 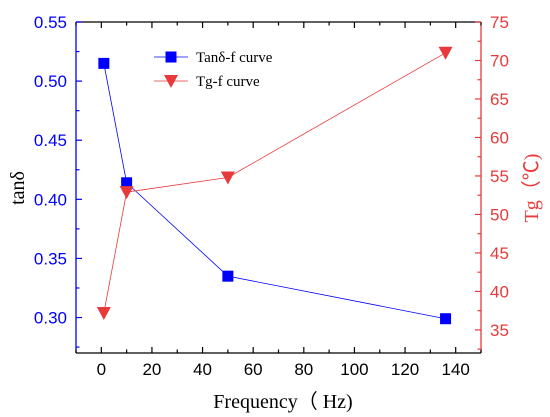 I want to click on x-tick-label: 60, so click(x=253, y=369).